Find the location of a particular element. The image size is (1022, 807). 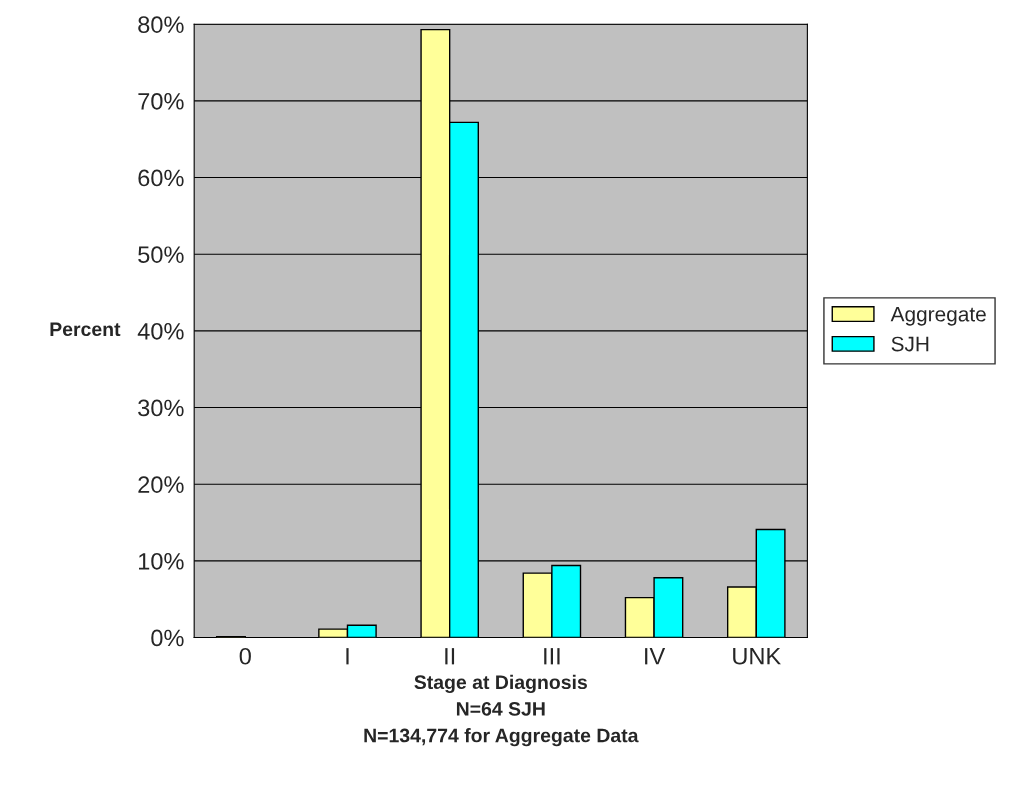

legend-label: SJH is located at coordinates (910, 344).